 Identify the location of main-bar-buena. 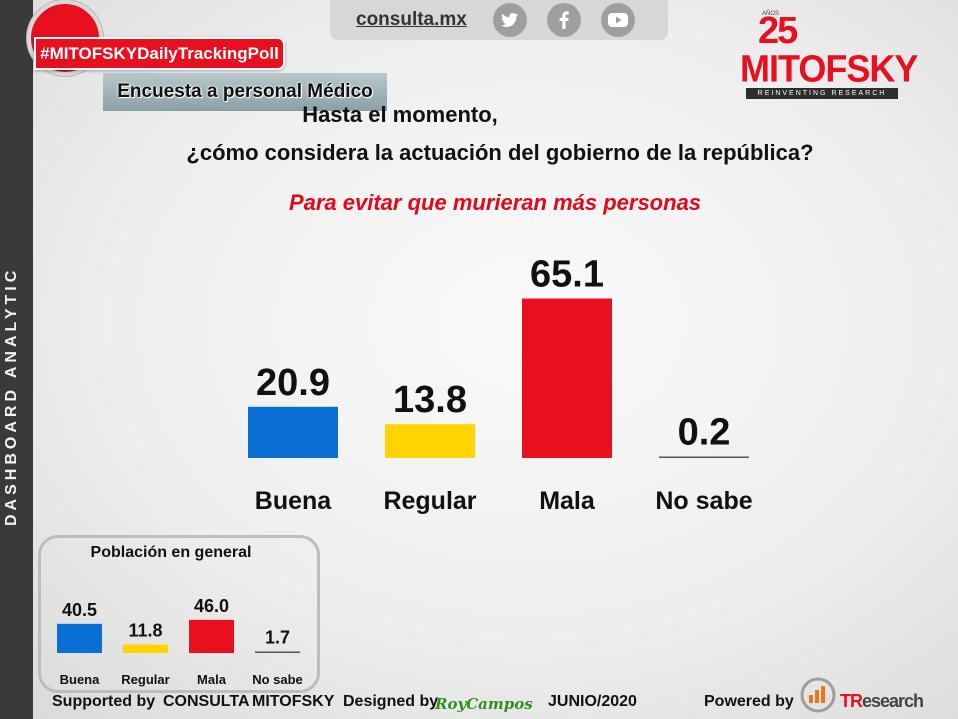
(293, 432).